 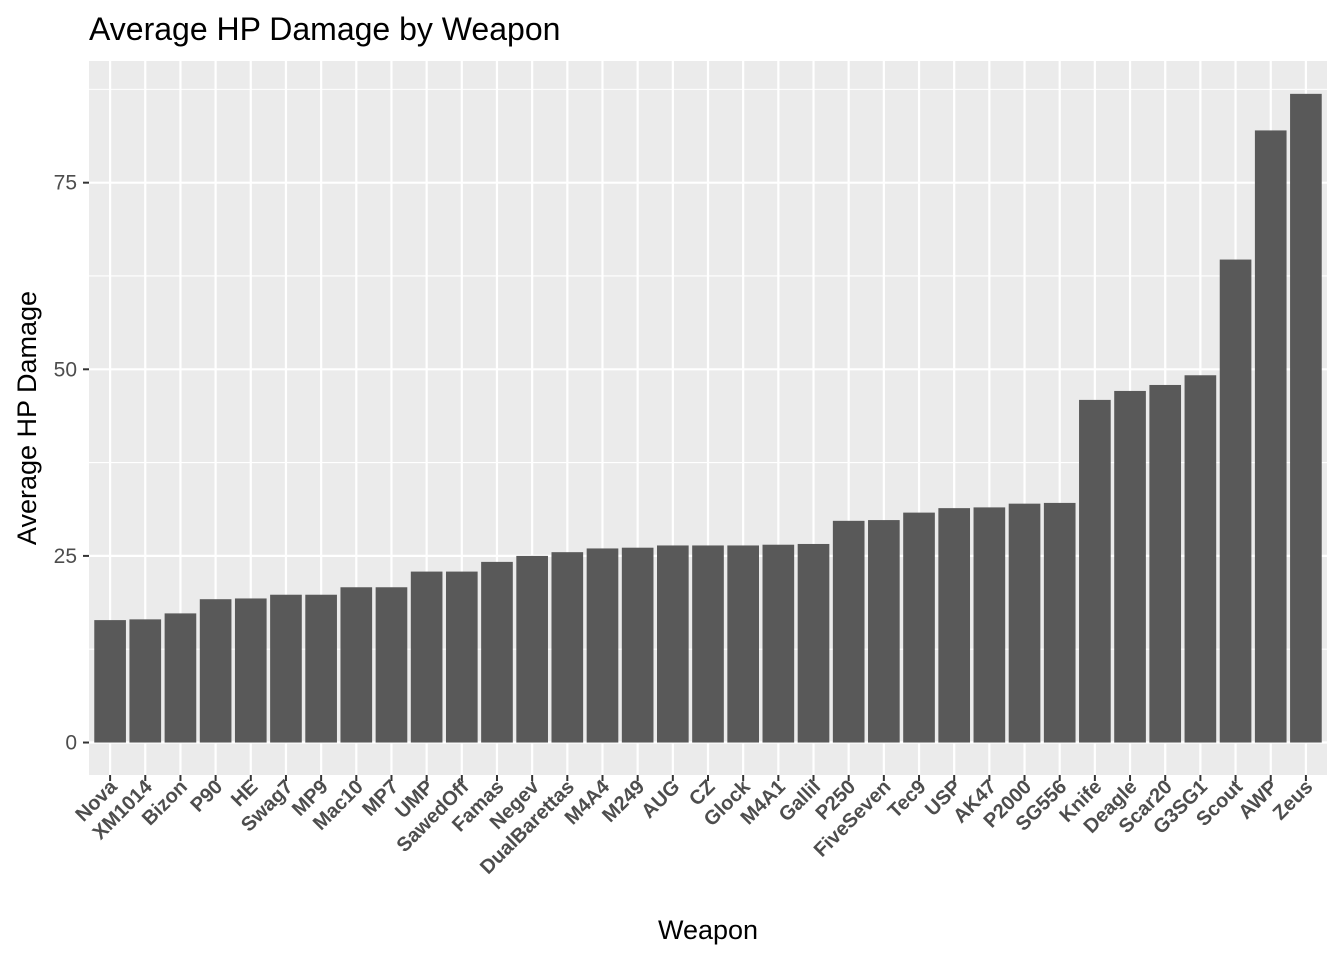 I want to click on bar-ak47, so click(x=989, y=625).